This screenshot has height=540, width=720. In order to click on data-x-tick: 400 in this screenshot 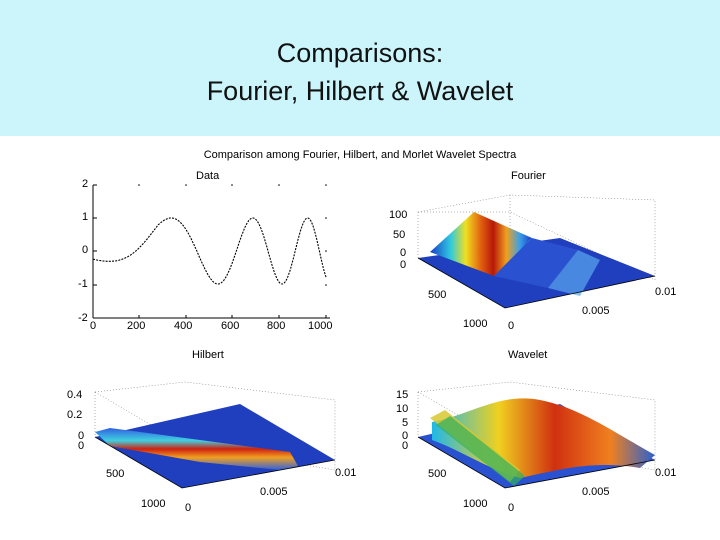, I will do `click(183, 326)`.